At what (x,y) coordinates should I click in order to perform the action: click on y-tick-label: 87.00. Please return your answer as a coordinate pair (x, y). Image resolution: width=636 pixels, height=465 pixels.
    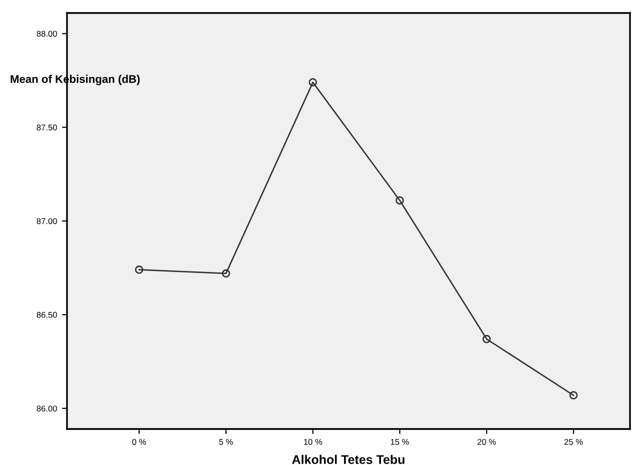
    Looking at the image, I should click on (46, 221).